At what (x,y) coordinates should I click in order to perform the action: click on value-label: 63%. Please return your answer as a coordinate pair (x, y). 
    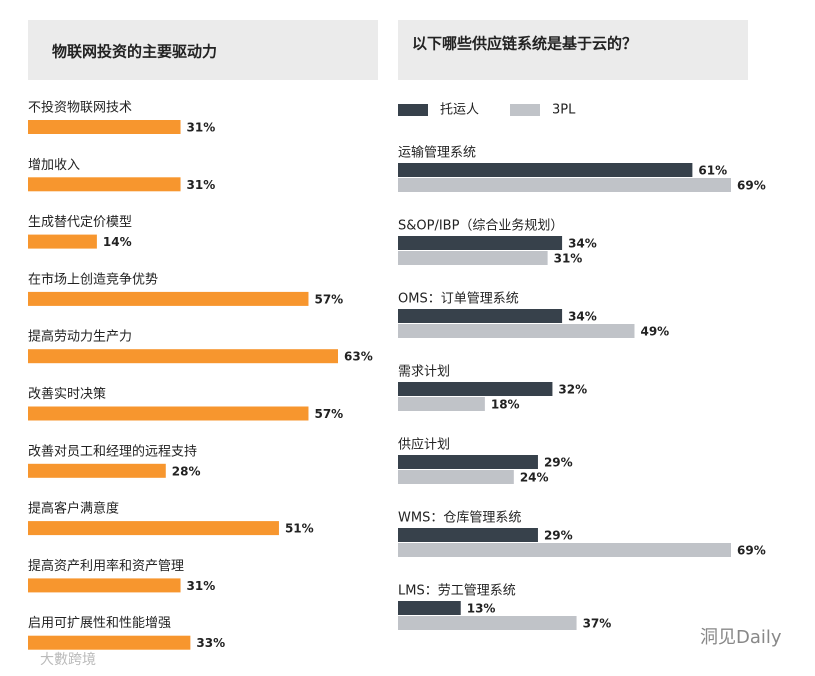
    Looking at the image, I should click on (358, 357).